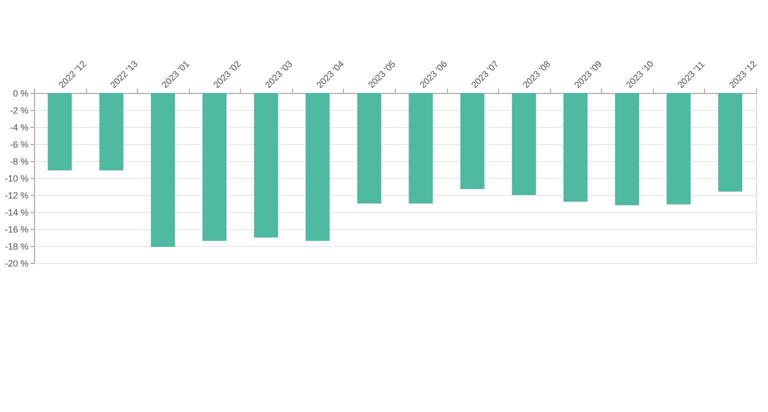  What do you see at coordinates (16, 195) in the screenshot?
I see `y-tick-label: -12 %` at bounding box center [16, 195].